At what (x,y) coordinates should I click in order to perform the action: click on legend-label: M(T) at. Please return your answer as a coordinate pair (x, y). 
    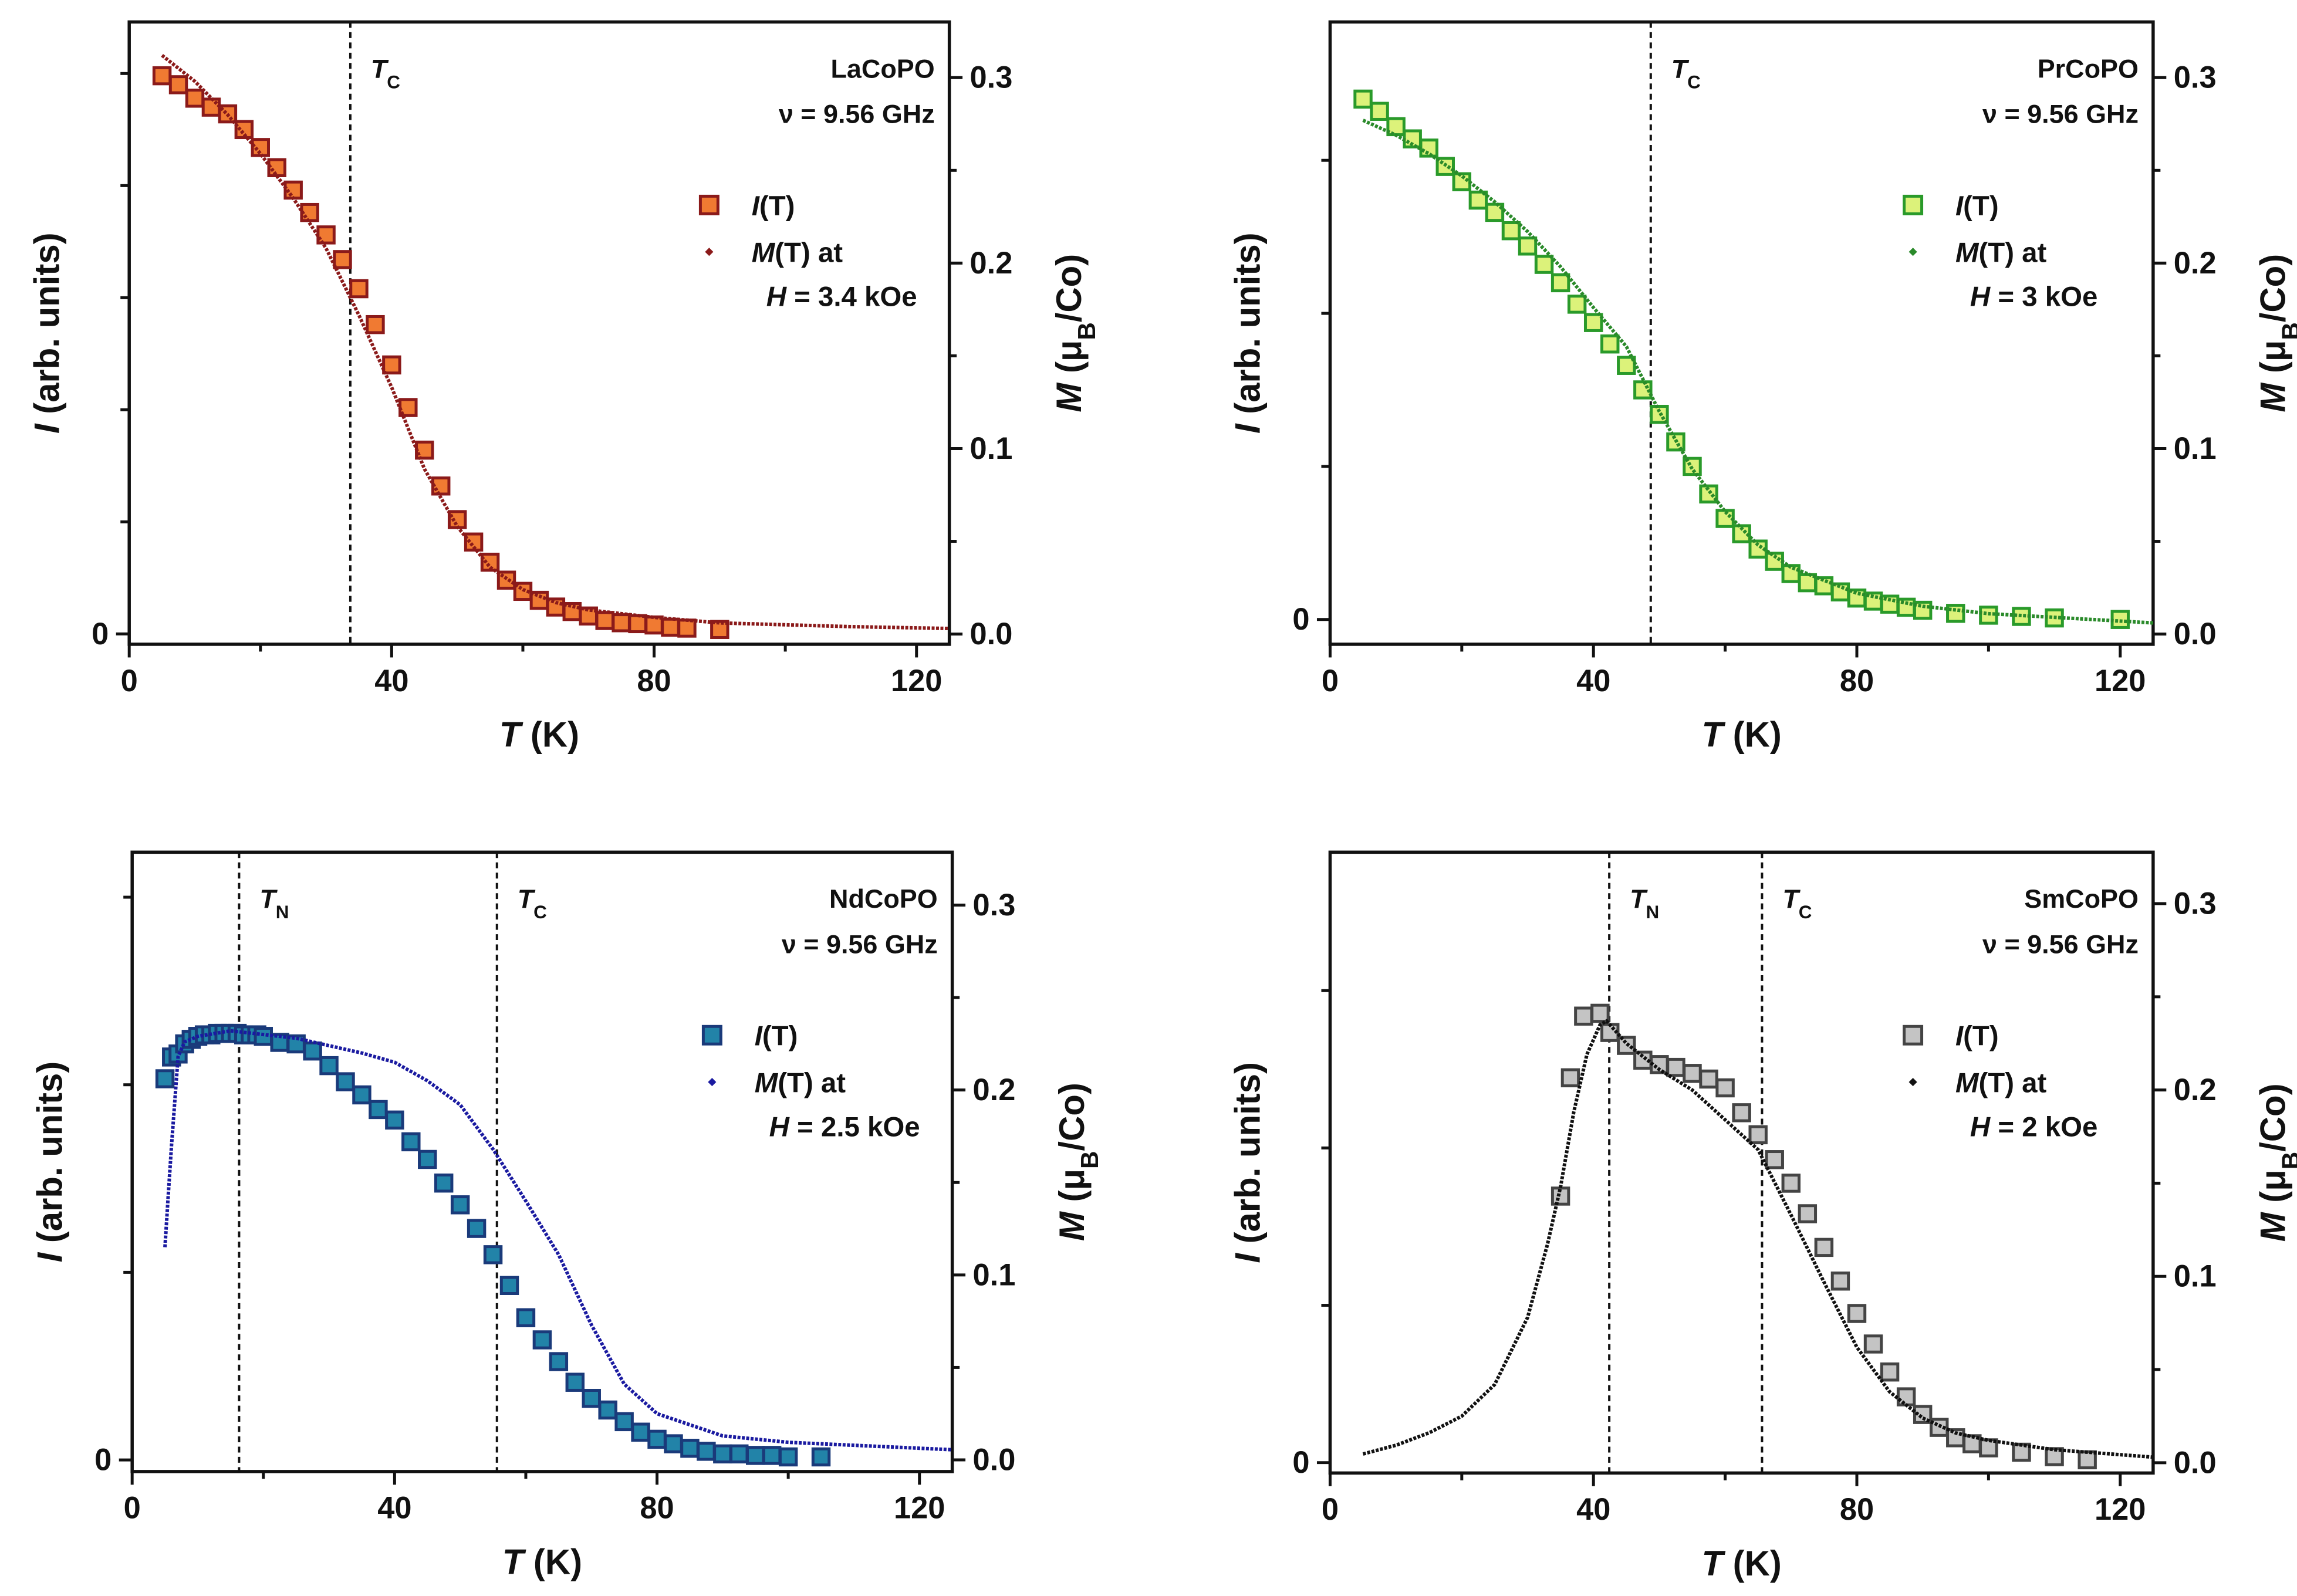
    Looking at the image, I should click on (2001, 253).